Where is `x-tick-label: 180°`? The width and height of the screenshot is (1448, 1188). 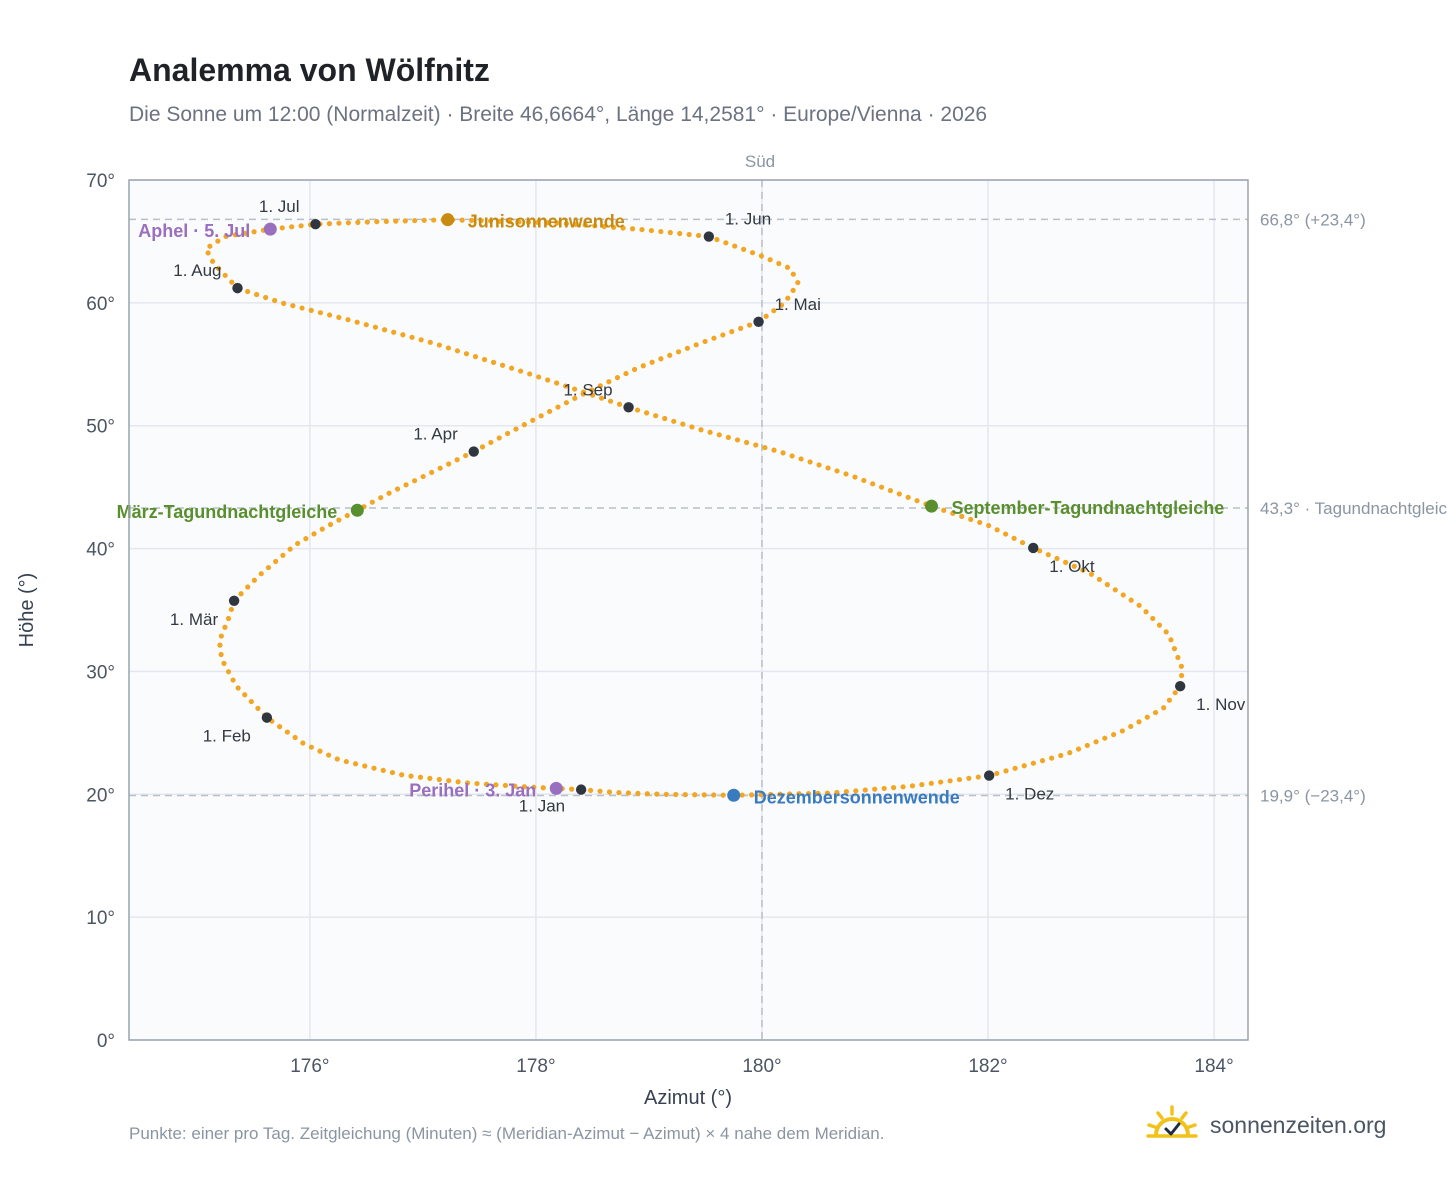 x-tick-label: 180° is located at coordinates (761, 1066).